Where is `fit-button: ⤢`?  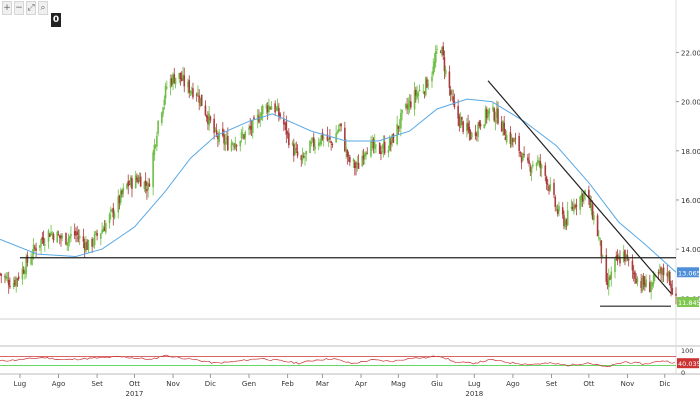
fit-button: ⤢ is located at coordinates (31, 8).